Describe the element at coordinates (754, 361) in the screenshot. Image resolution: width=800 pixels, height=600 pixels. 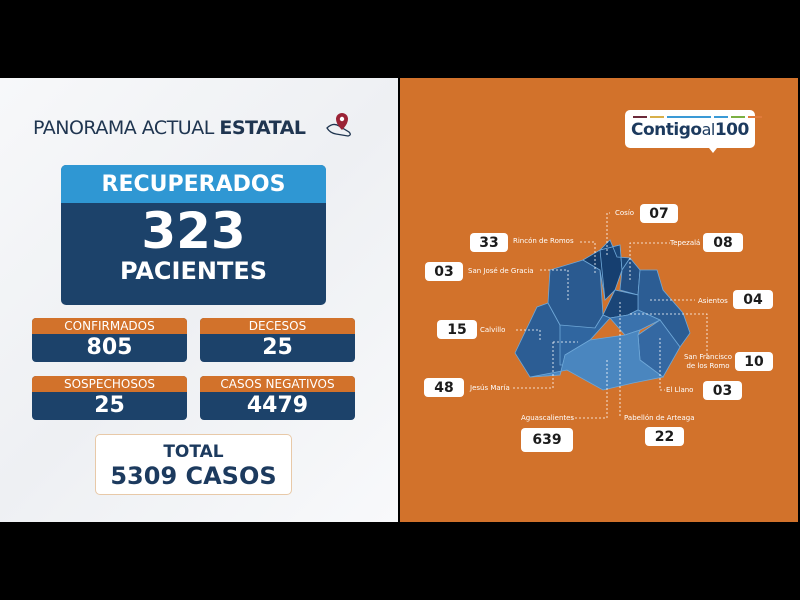
I see `municipio-cases: 10` at that location.